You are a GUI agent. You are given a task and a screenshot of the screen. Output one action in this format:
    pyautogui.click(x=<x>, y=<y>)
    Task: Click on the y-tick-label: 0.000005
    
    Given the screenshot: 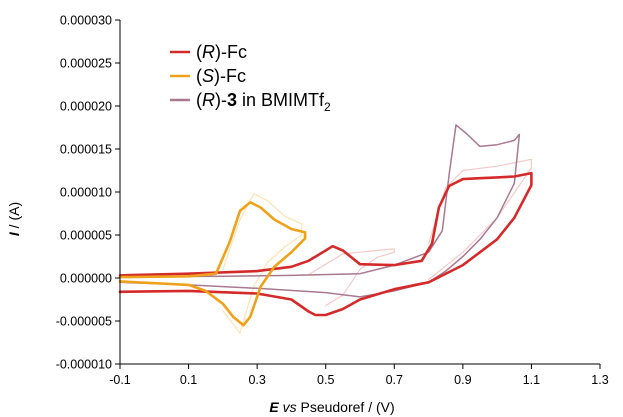 What is the action you would take?
    pyautogui.click(x=86, y=236)
    